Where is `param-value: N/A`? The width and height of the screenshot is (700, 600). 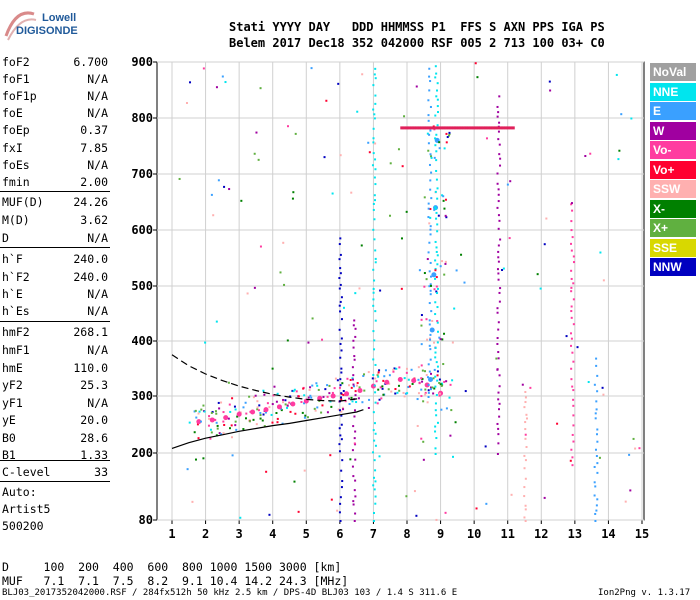 param-value: N/A is located at coordinates (97, 238).